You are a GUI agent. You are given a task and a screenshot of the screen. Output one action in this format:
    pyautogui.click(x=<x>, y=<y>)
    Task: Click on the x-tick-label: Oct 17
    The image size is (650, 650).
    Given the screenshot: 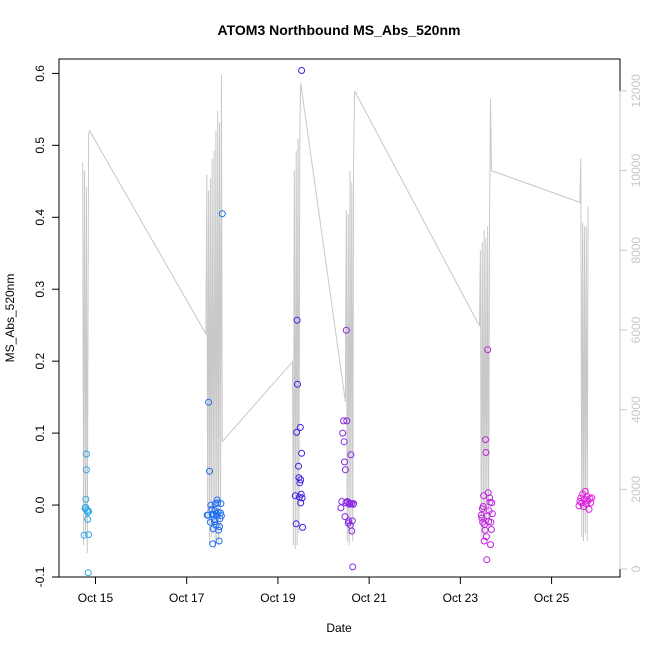 What is the action you would take?
    pyautogui.click(x=187, y=598)
    